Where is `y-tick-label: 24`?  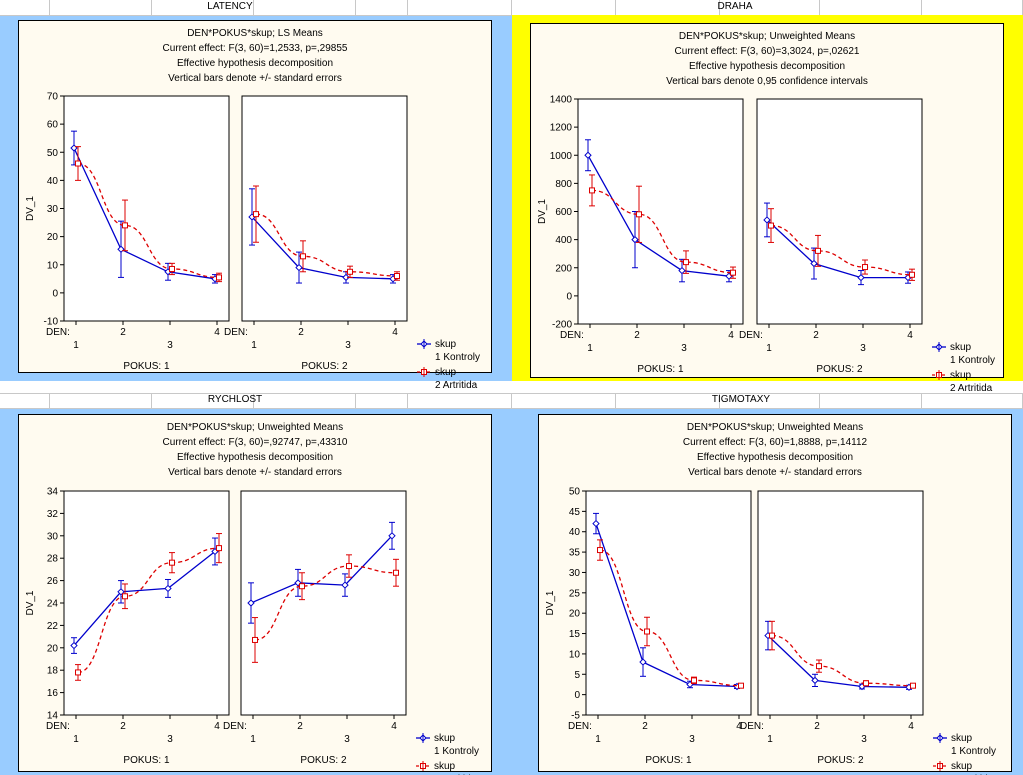
y-tick-label: 24 is located at coordinates (53, 604).